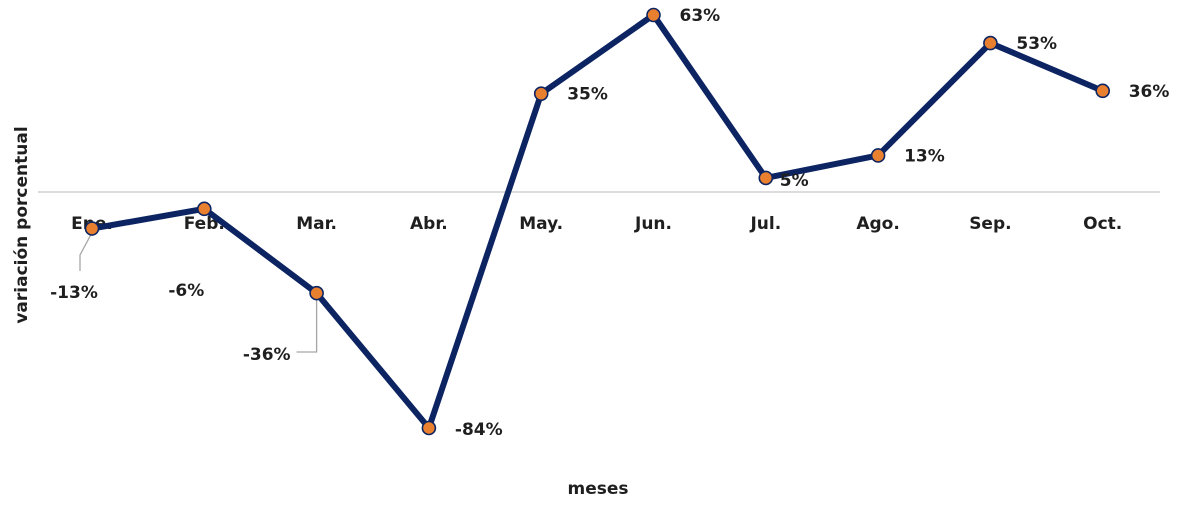 The width and height of the screenshot is (1179, 506). What do you see at coordinates (877, 224) in the screenshot?
I see `x-tick-label: Ago.` at bounding box center [877, 224].